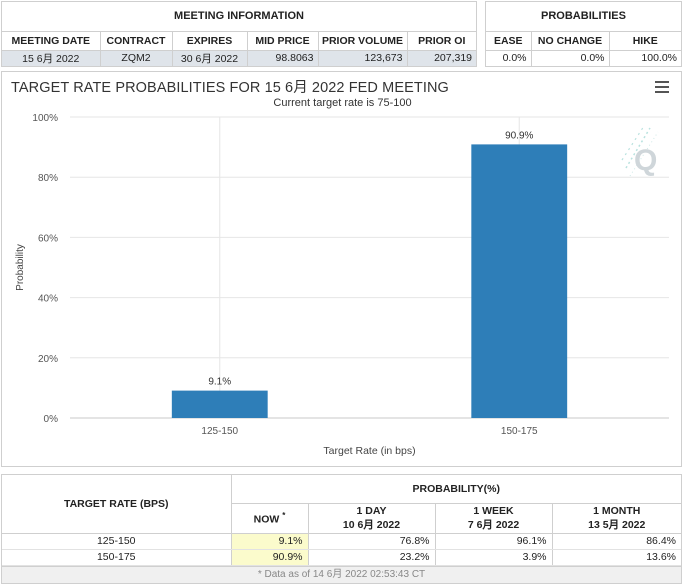 The height and width of the screenshot is (585, 683). Describe the element at coordinates (363, 58) in the screenshot. I see `prior-volume-value: 123,673` at that location.